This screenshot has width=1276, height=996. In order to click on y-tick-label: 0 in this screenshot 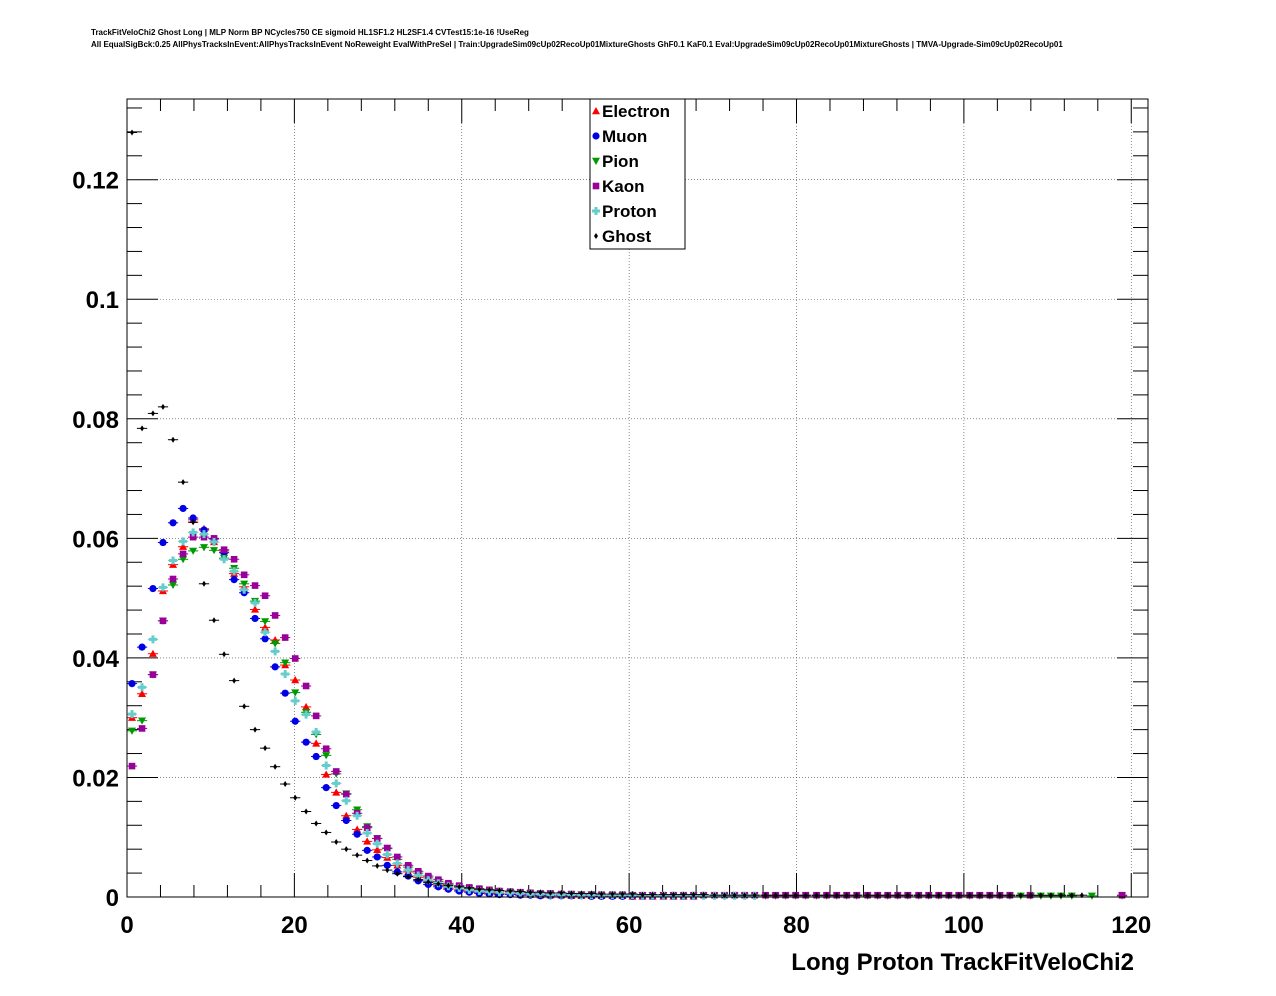, I will do `click(112, 898)`.